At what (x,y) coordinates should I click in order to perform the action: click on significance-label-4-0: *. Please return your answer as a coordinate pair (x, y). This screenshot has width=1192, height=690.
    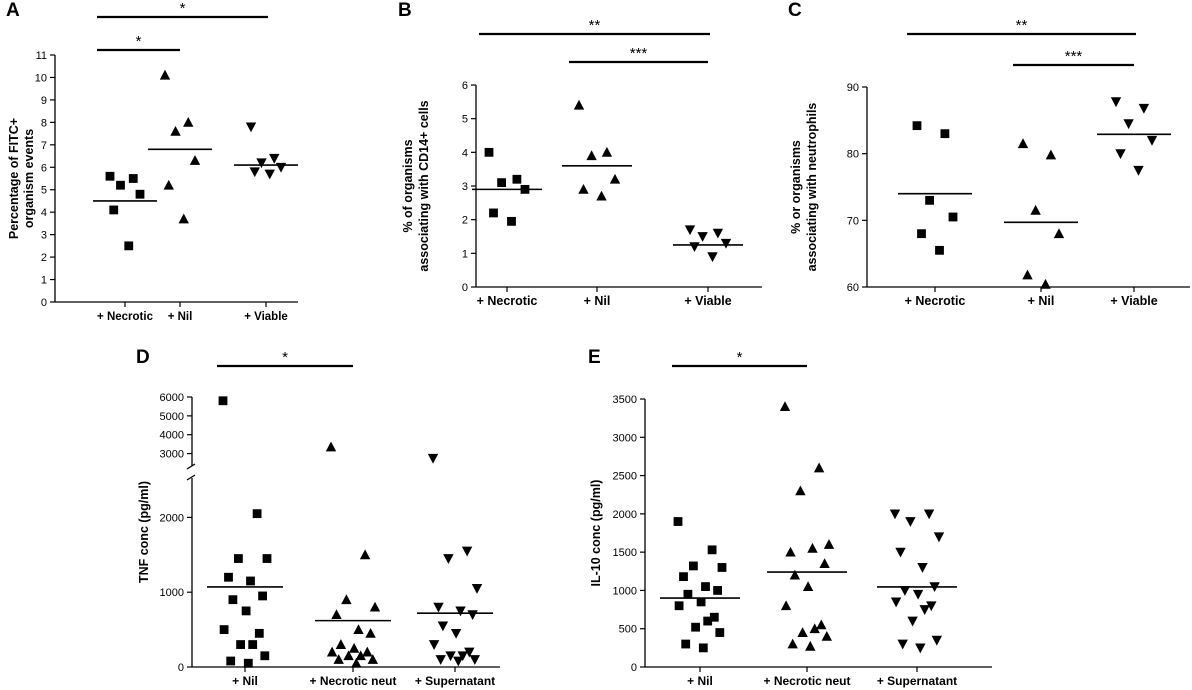
    Looking at the image, I should click on (740, 357).